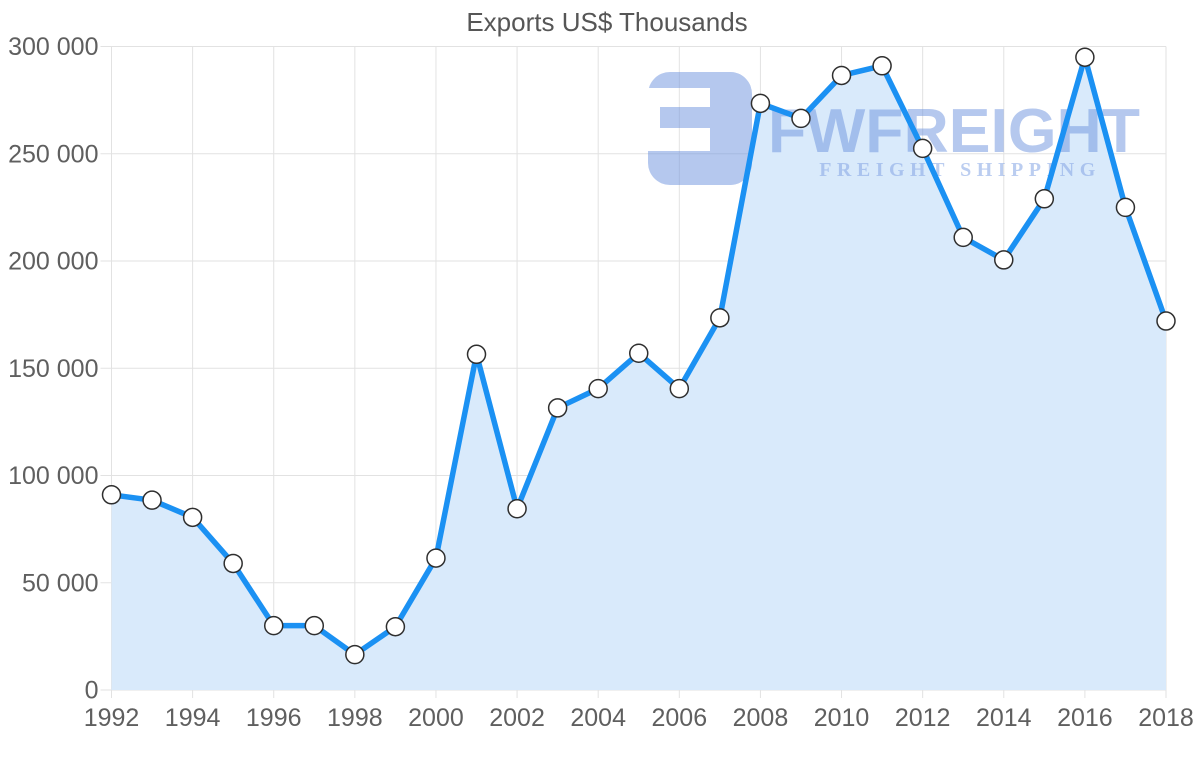 This screenshot has height=763, width=1200. I want to click on x-tick-label-1994: 1994, so click(193, 718).